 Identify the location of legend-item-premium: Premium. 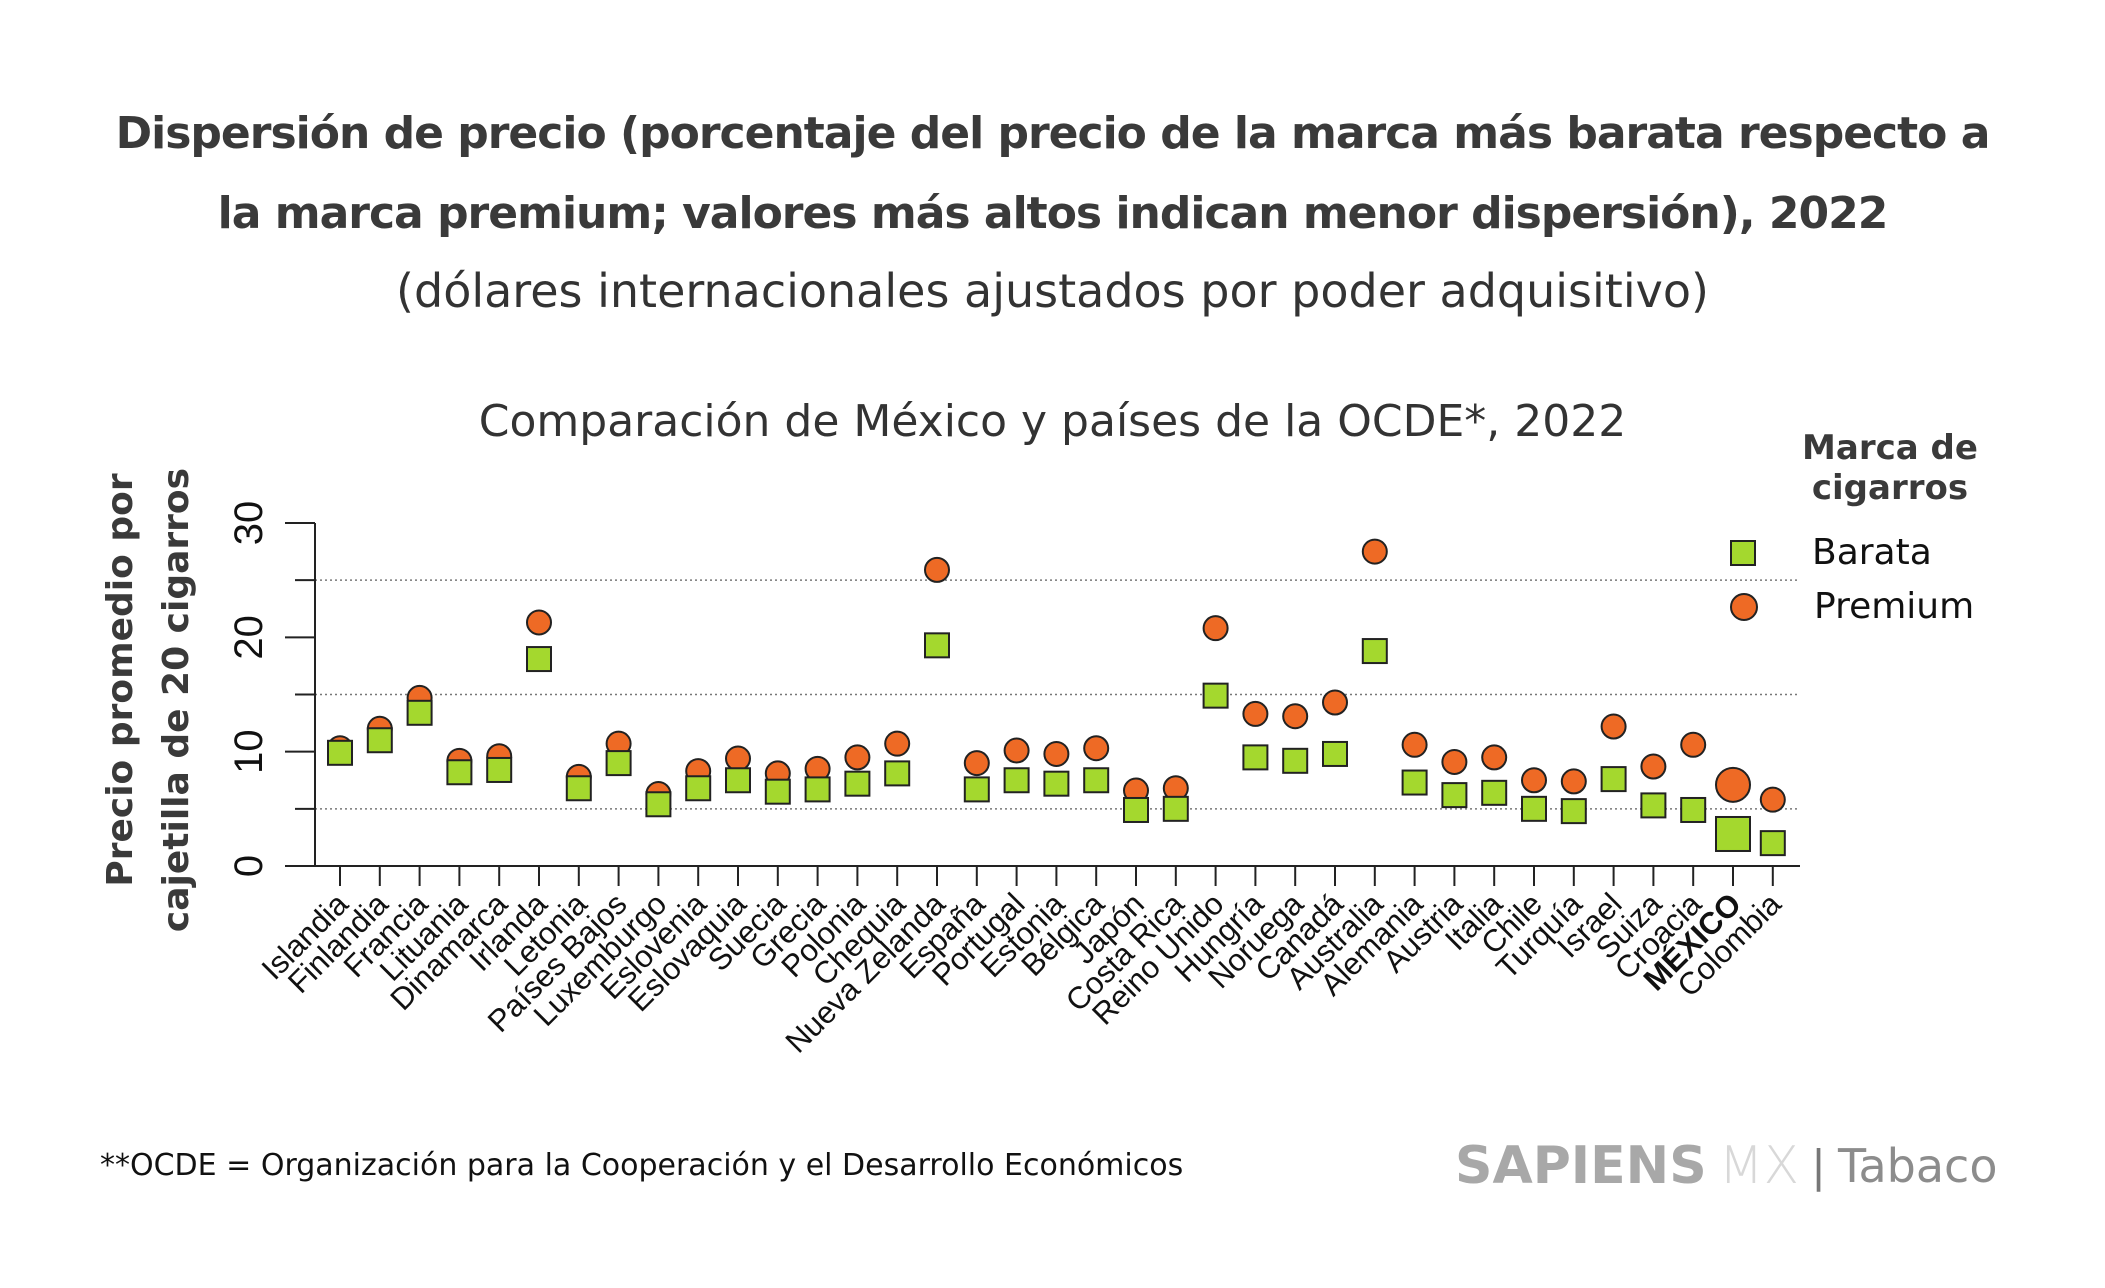
(1852, 606).